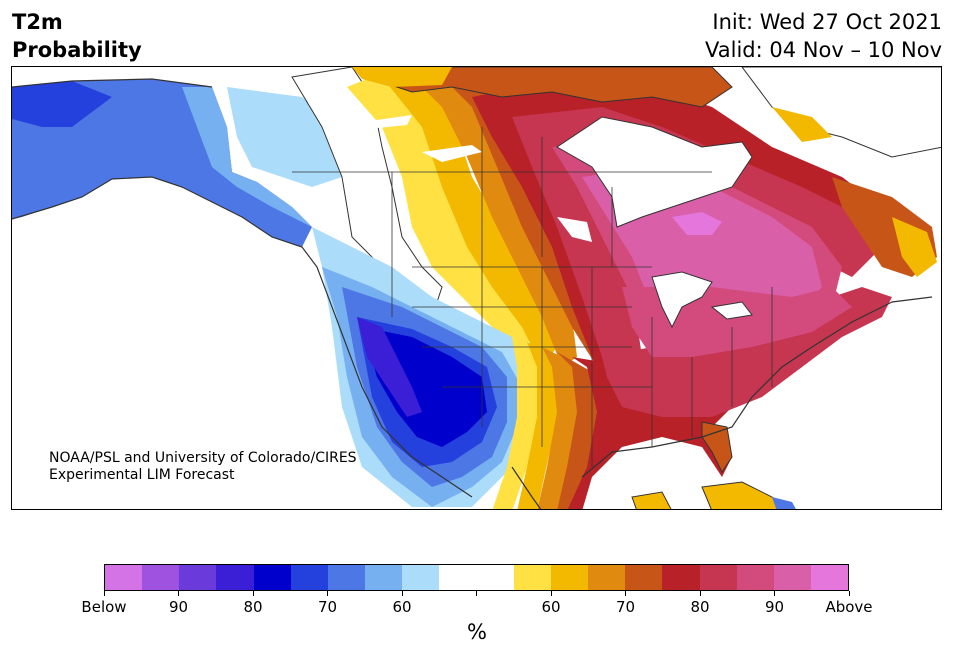  What do you see at coordinates (849, 607) in the screenshot?
I see `colorbar-label: Above` at bounding box center [849, 607].